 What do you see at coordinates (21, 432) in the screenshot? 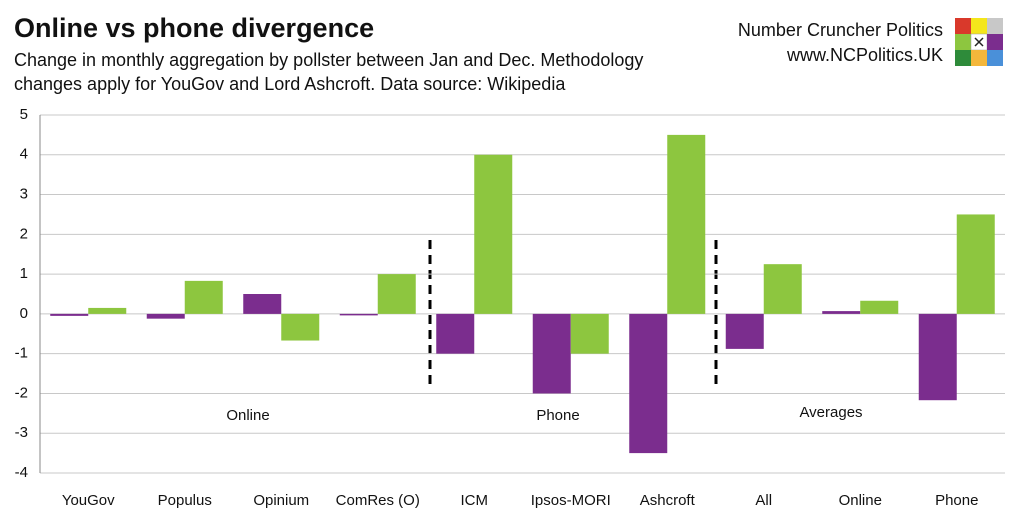
I see `y-tick-label: -3` at bounding box center [21, 432].